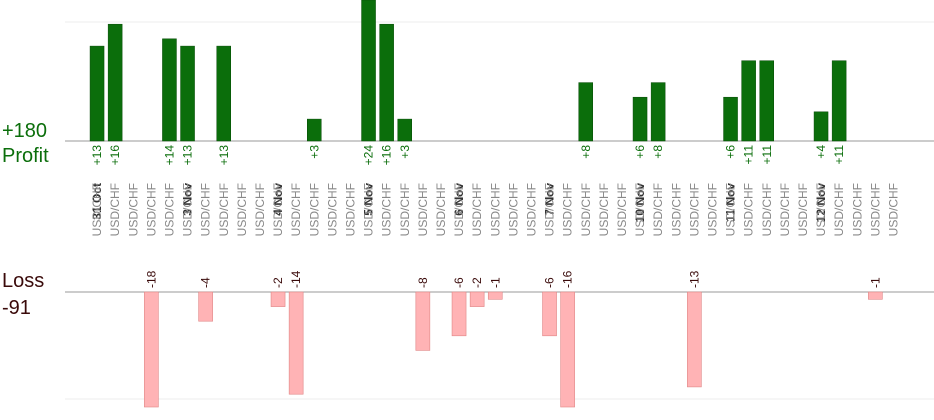  I want to click on date-label: 7 Nov, so click(550, 199).